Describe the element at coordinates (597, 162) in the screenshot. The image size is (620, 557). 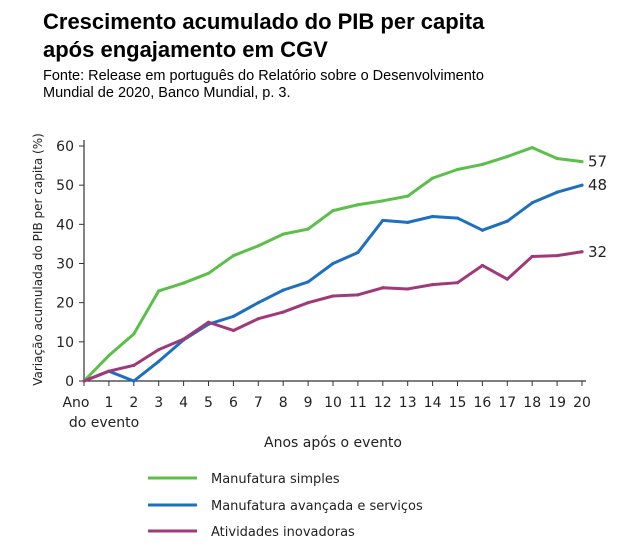
I see `series-end-label: 57` at that location.